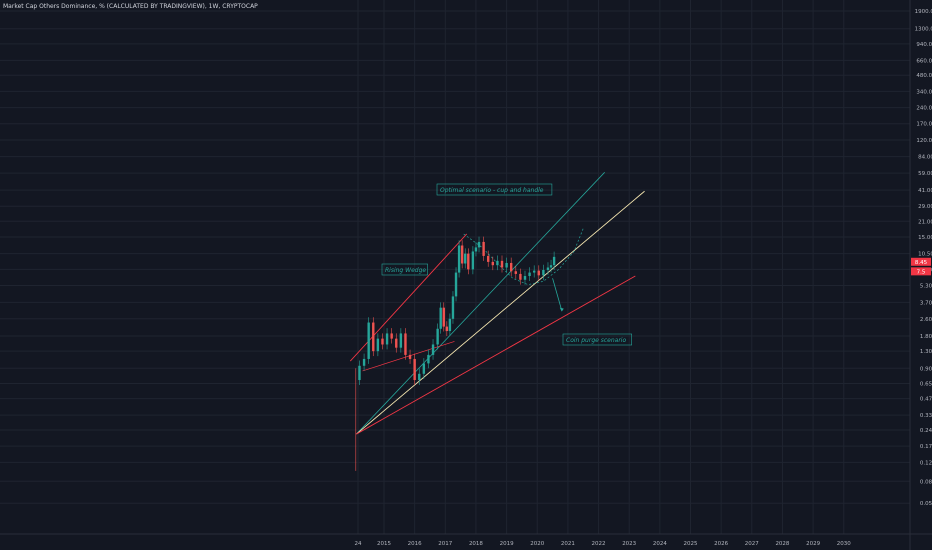 The image size is (932, 550). I want to click on purge-arrow-head, so click(561, 309).